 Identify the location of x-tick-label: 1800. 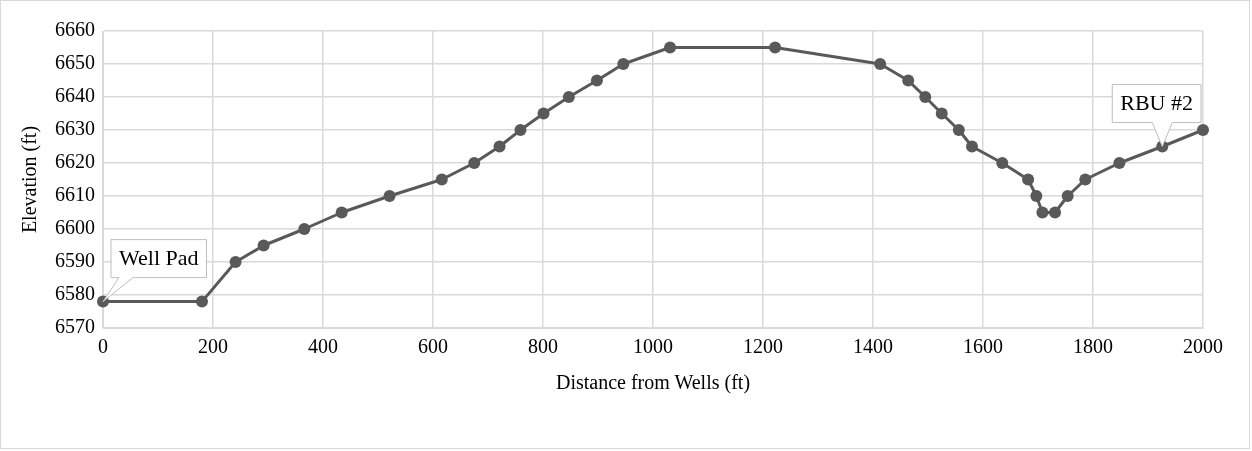
(1093, 346).